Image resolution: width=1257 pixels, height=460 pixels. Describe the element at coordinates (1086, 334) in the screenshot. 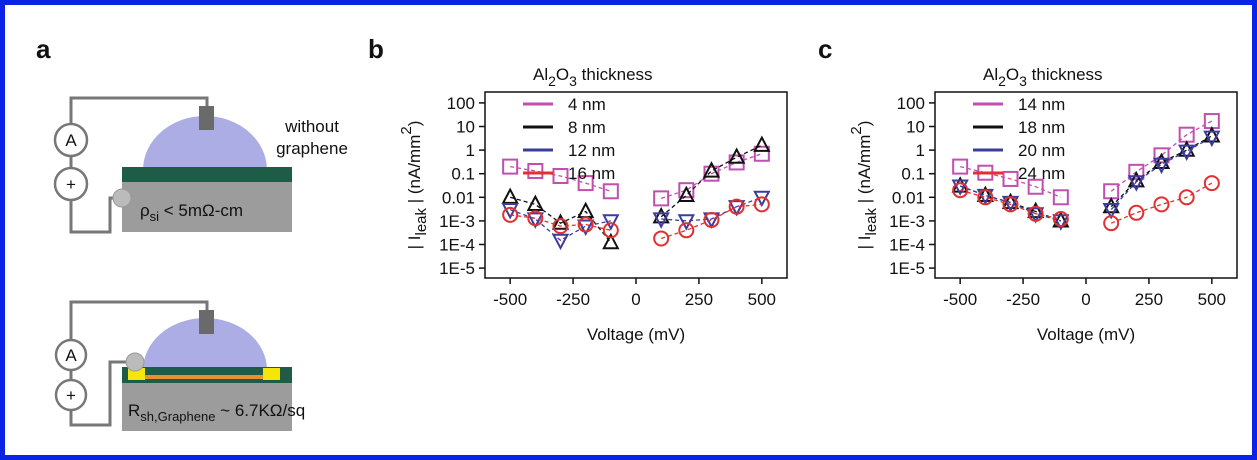

I see `x-axis-label: Voltage (mV)` at that location.